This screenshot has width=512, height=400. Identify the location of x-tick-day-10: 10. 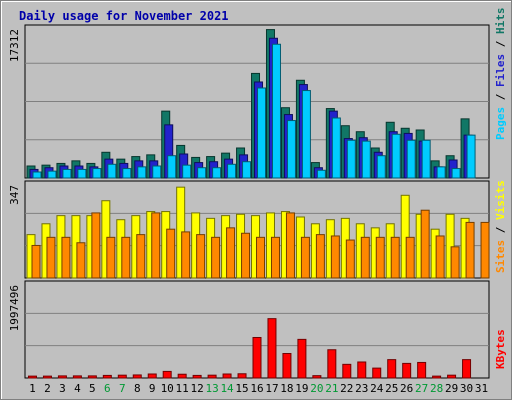
(167, 388).